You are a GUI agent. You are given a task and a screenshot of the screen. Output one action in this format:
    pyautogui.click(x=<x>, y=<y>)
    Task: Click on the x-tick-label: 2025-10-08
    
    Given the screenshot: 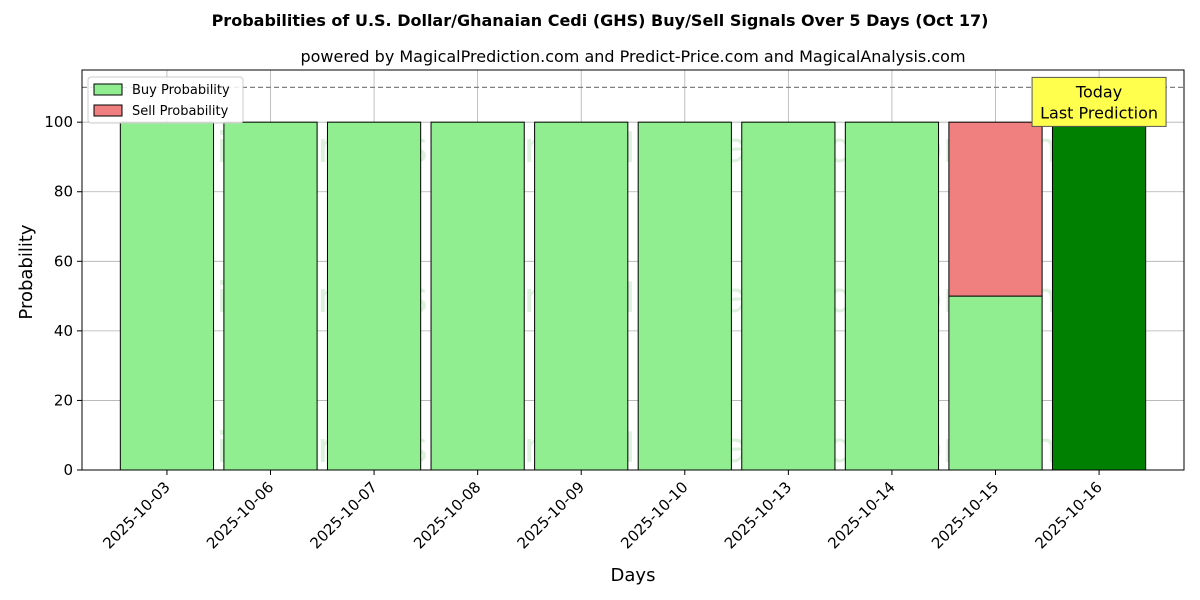 What is the action you would take?
    pyautogui.click(x=447, y=515)
    